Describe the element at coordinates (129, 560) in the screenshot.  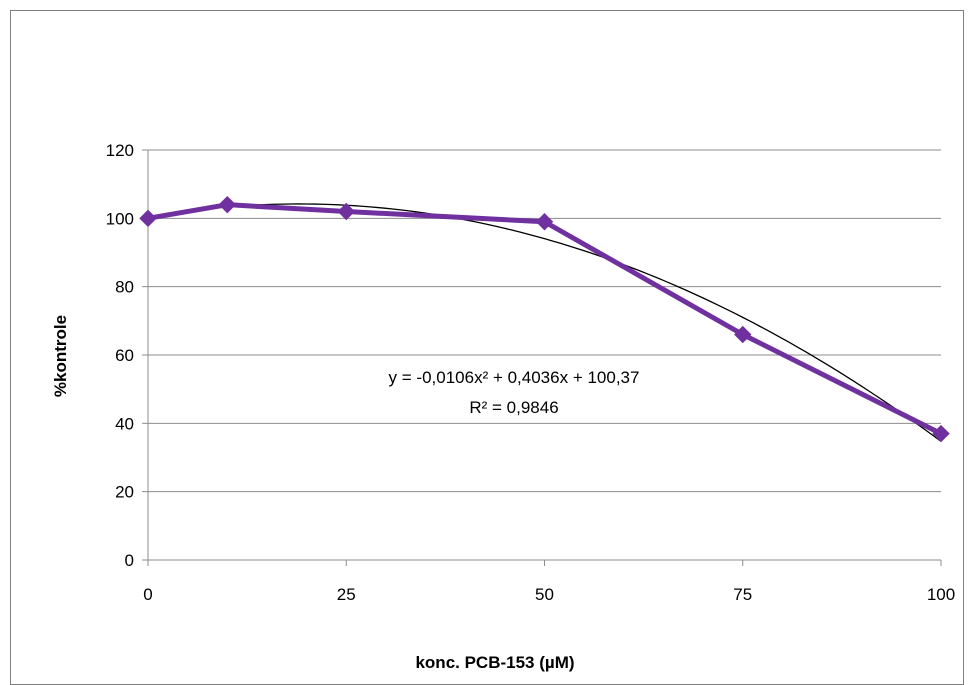
I see `y-tick-label-0: 0` at that location.